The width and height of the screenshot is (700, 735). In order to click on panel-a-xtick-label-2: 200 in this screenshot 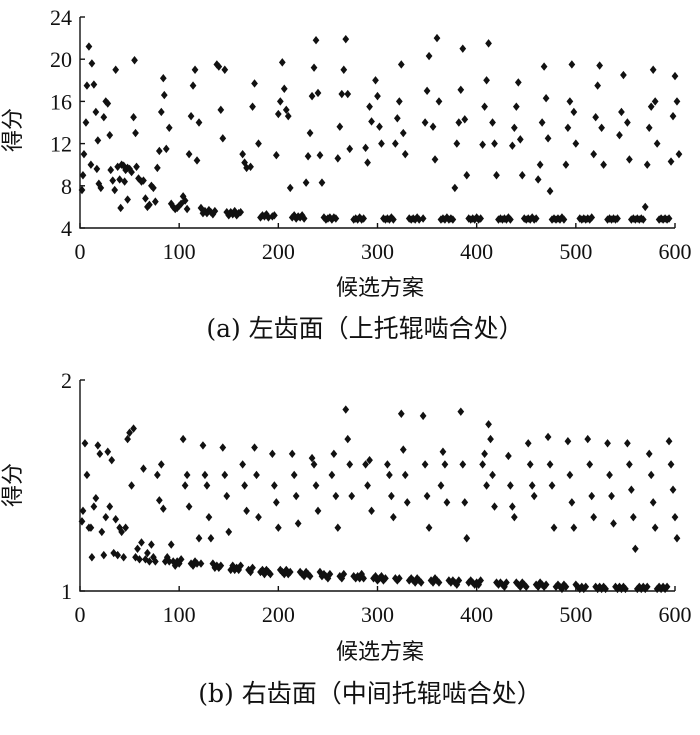, I will do `click(278, 251)`.